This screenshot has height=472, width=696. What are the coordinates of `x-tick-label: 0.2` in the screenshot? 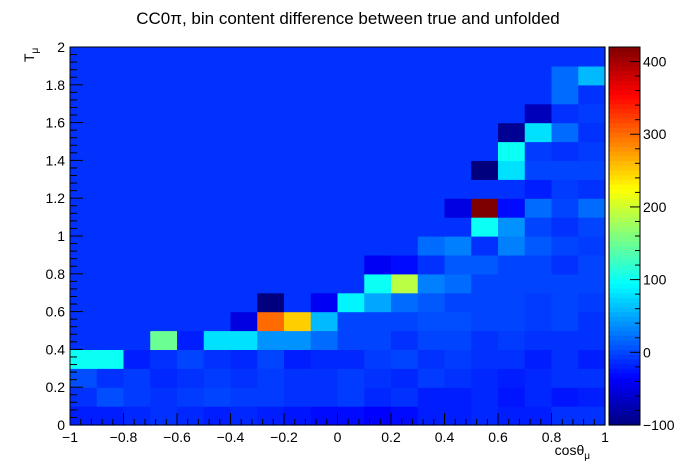 It's located at (391, 437).